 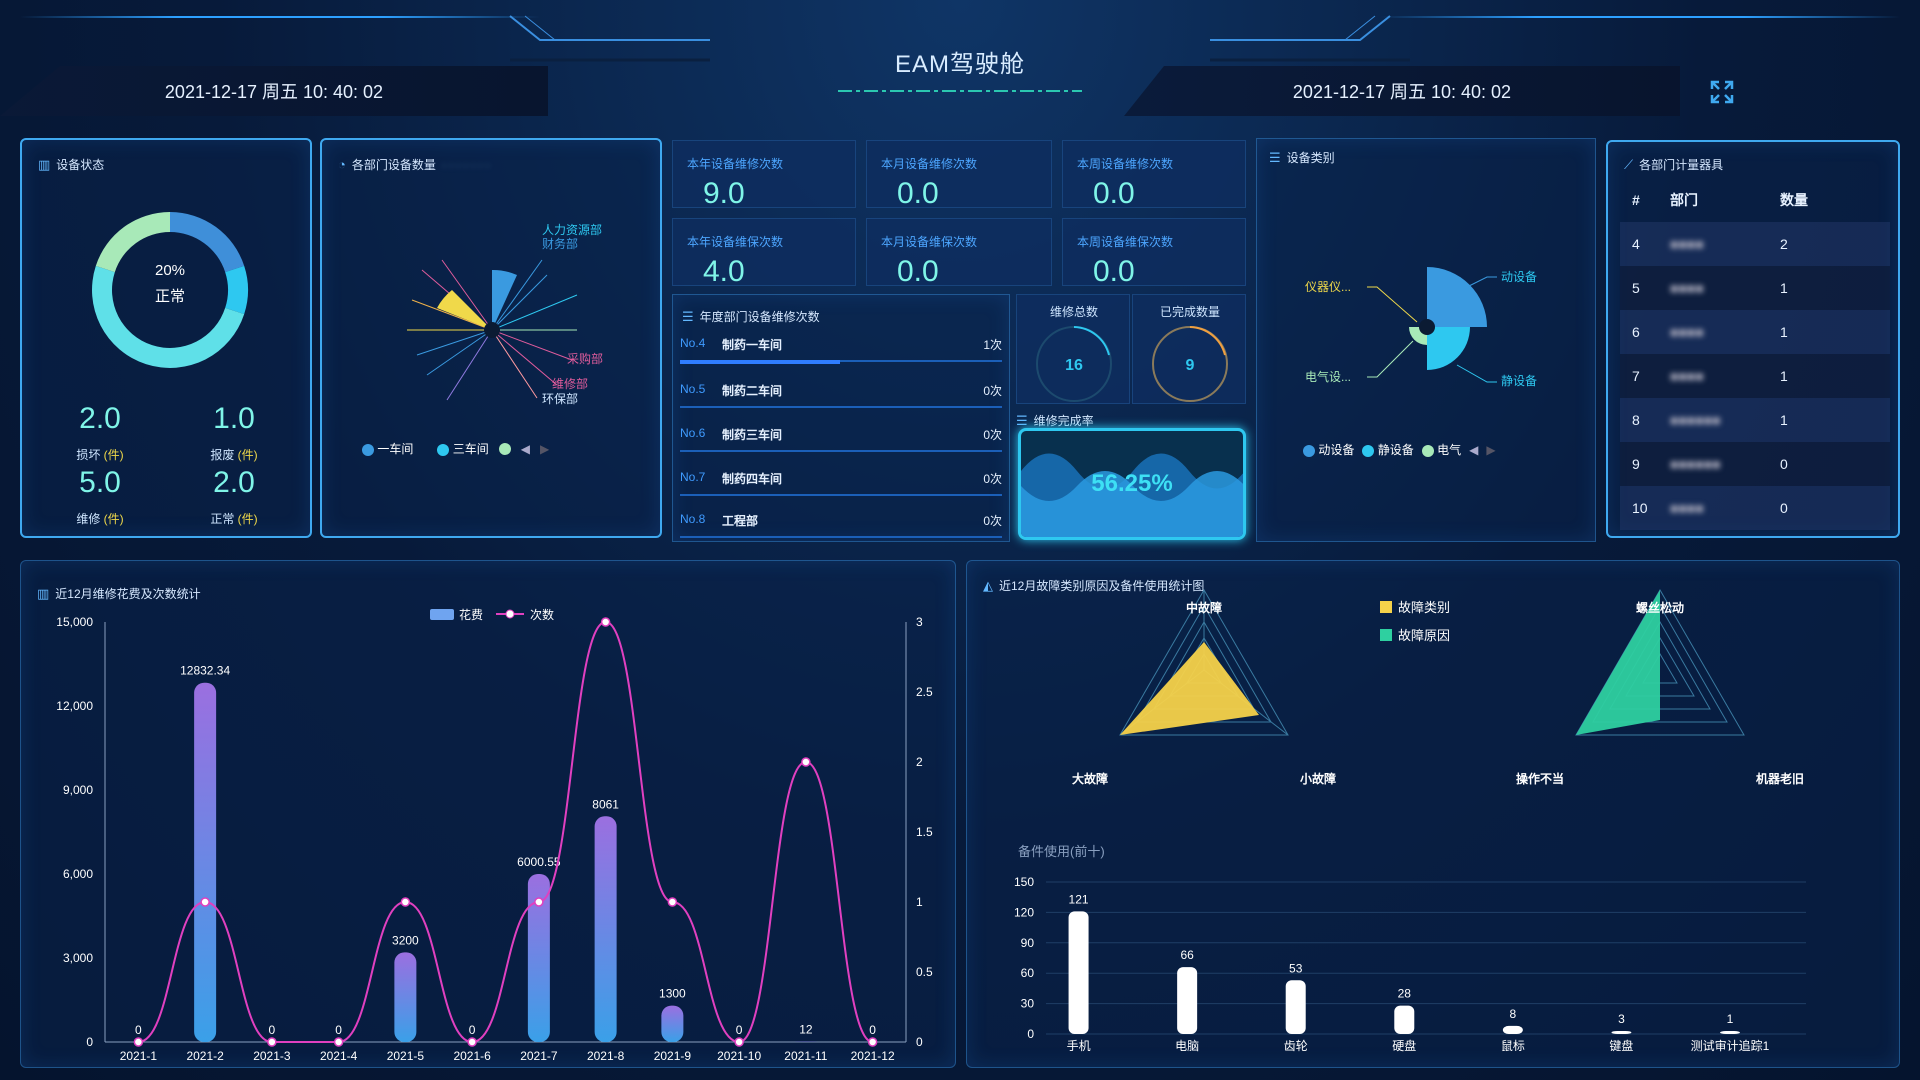 I want to click on stat-card-week-repair: 本周设备维修次数 0.0, so click(x=1154, y=175).